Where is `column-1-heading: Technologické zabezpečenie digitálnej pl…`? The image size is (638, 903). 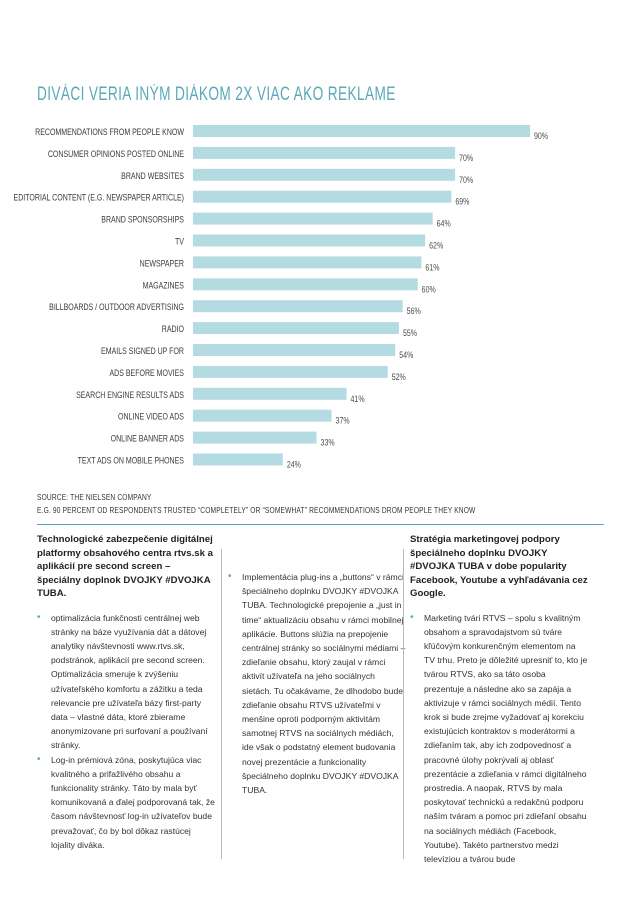 column-1-heading: Technologické zabezpečenie digitálnej pl… is located at coordinates (125, 566).